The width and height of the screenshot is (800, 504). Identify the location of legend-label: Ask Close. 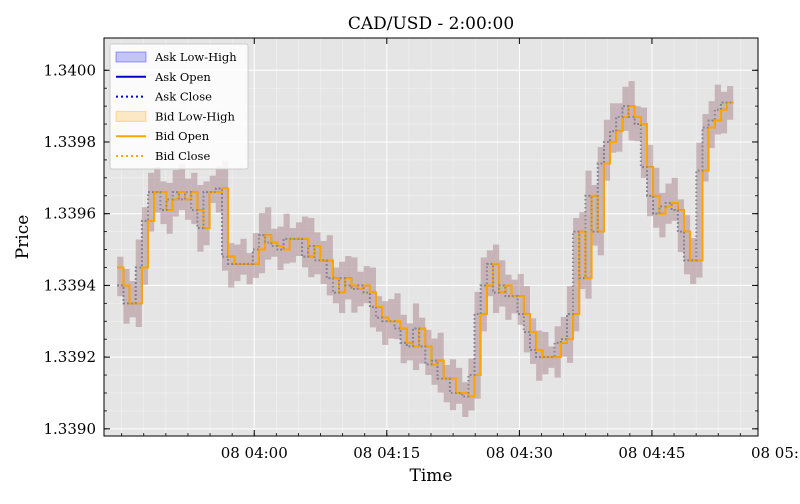
(183, 97).